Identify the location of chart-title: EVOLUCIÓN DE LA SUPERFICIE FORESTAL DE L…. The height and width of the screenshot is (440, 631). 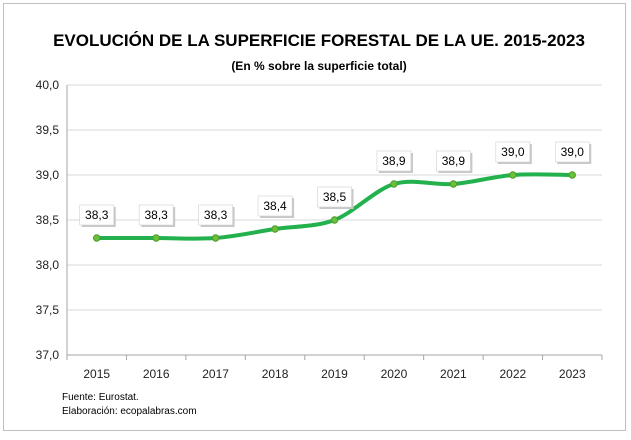
(319, 40).